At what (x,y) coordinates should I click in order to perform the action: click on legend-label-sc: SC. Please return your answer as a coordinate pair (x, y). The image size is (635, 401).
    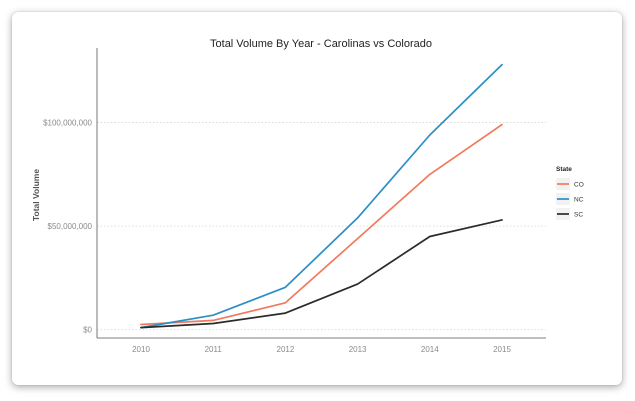
    Looking at the image, I should click on (578, 215).